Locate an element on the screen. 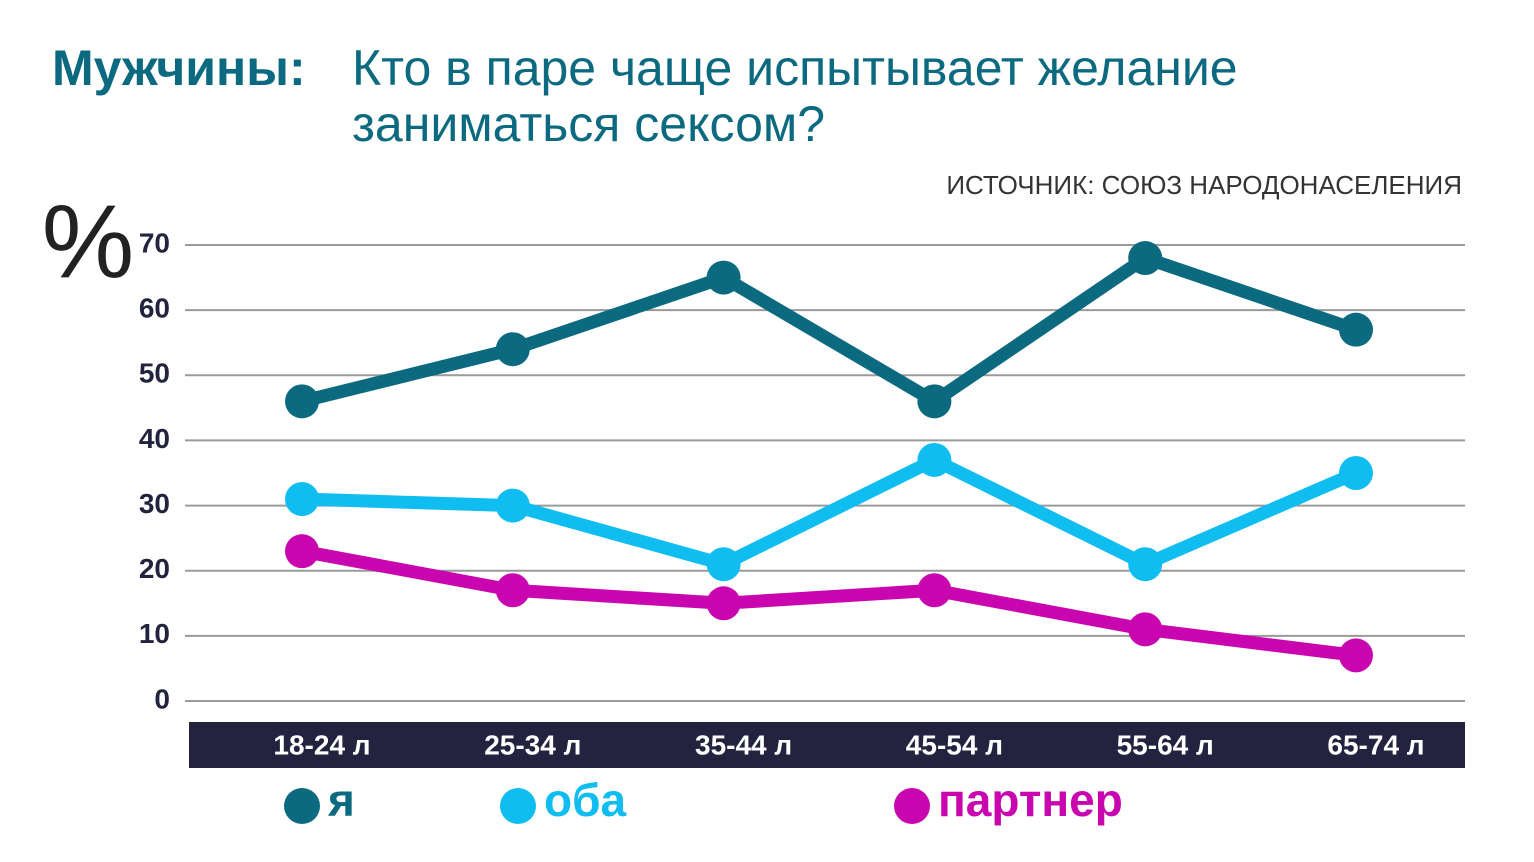 This screenshot has width=1534, height=862. y-axis-label: % is located at coordinates (88, 242).